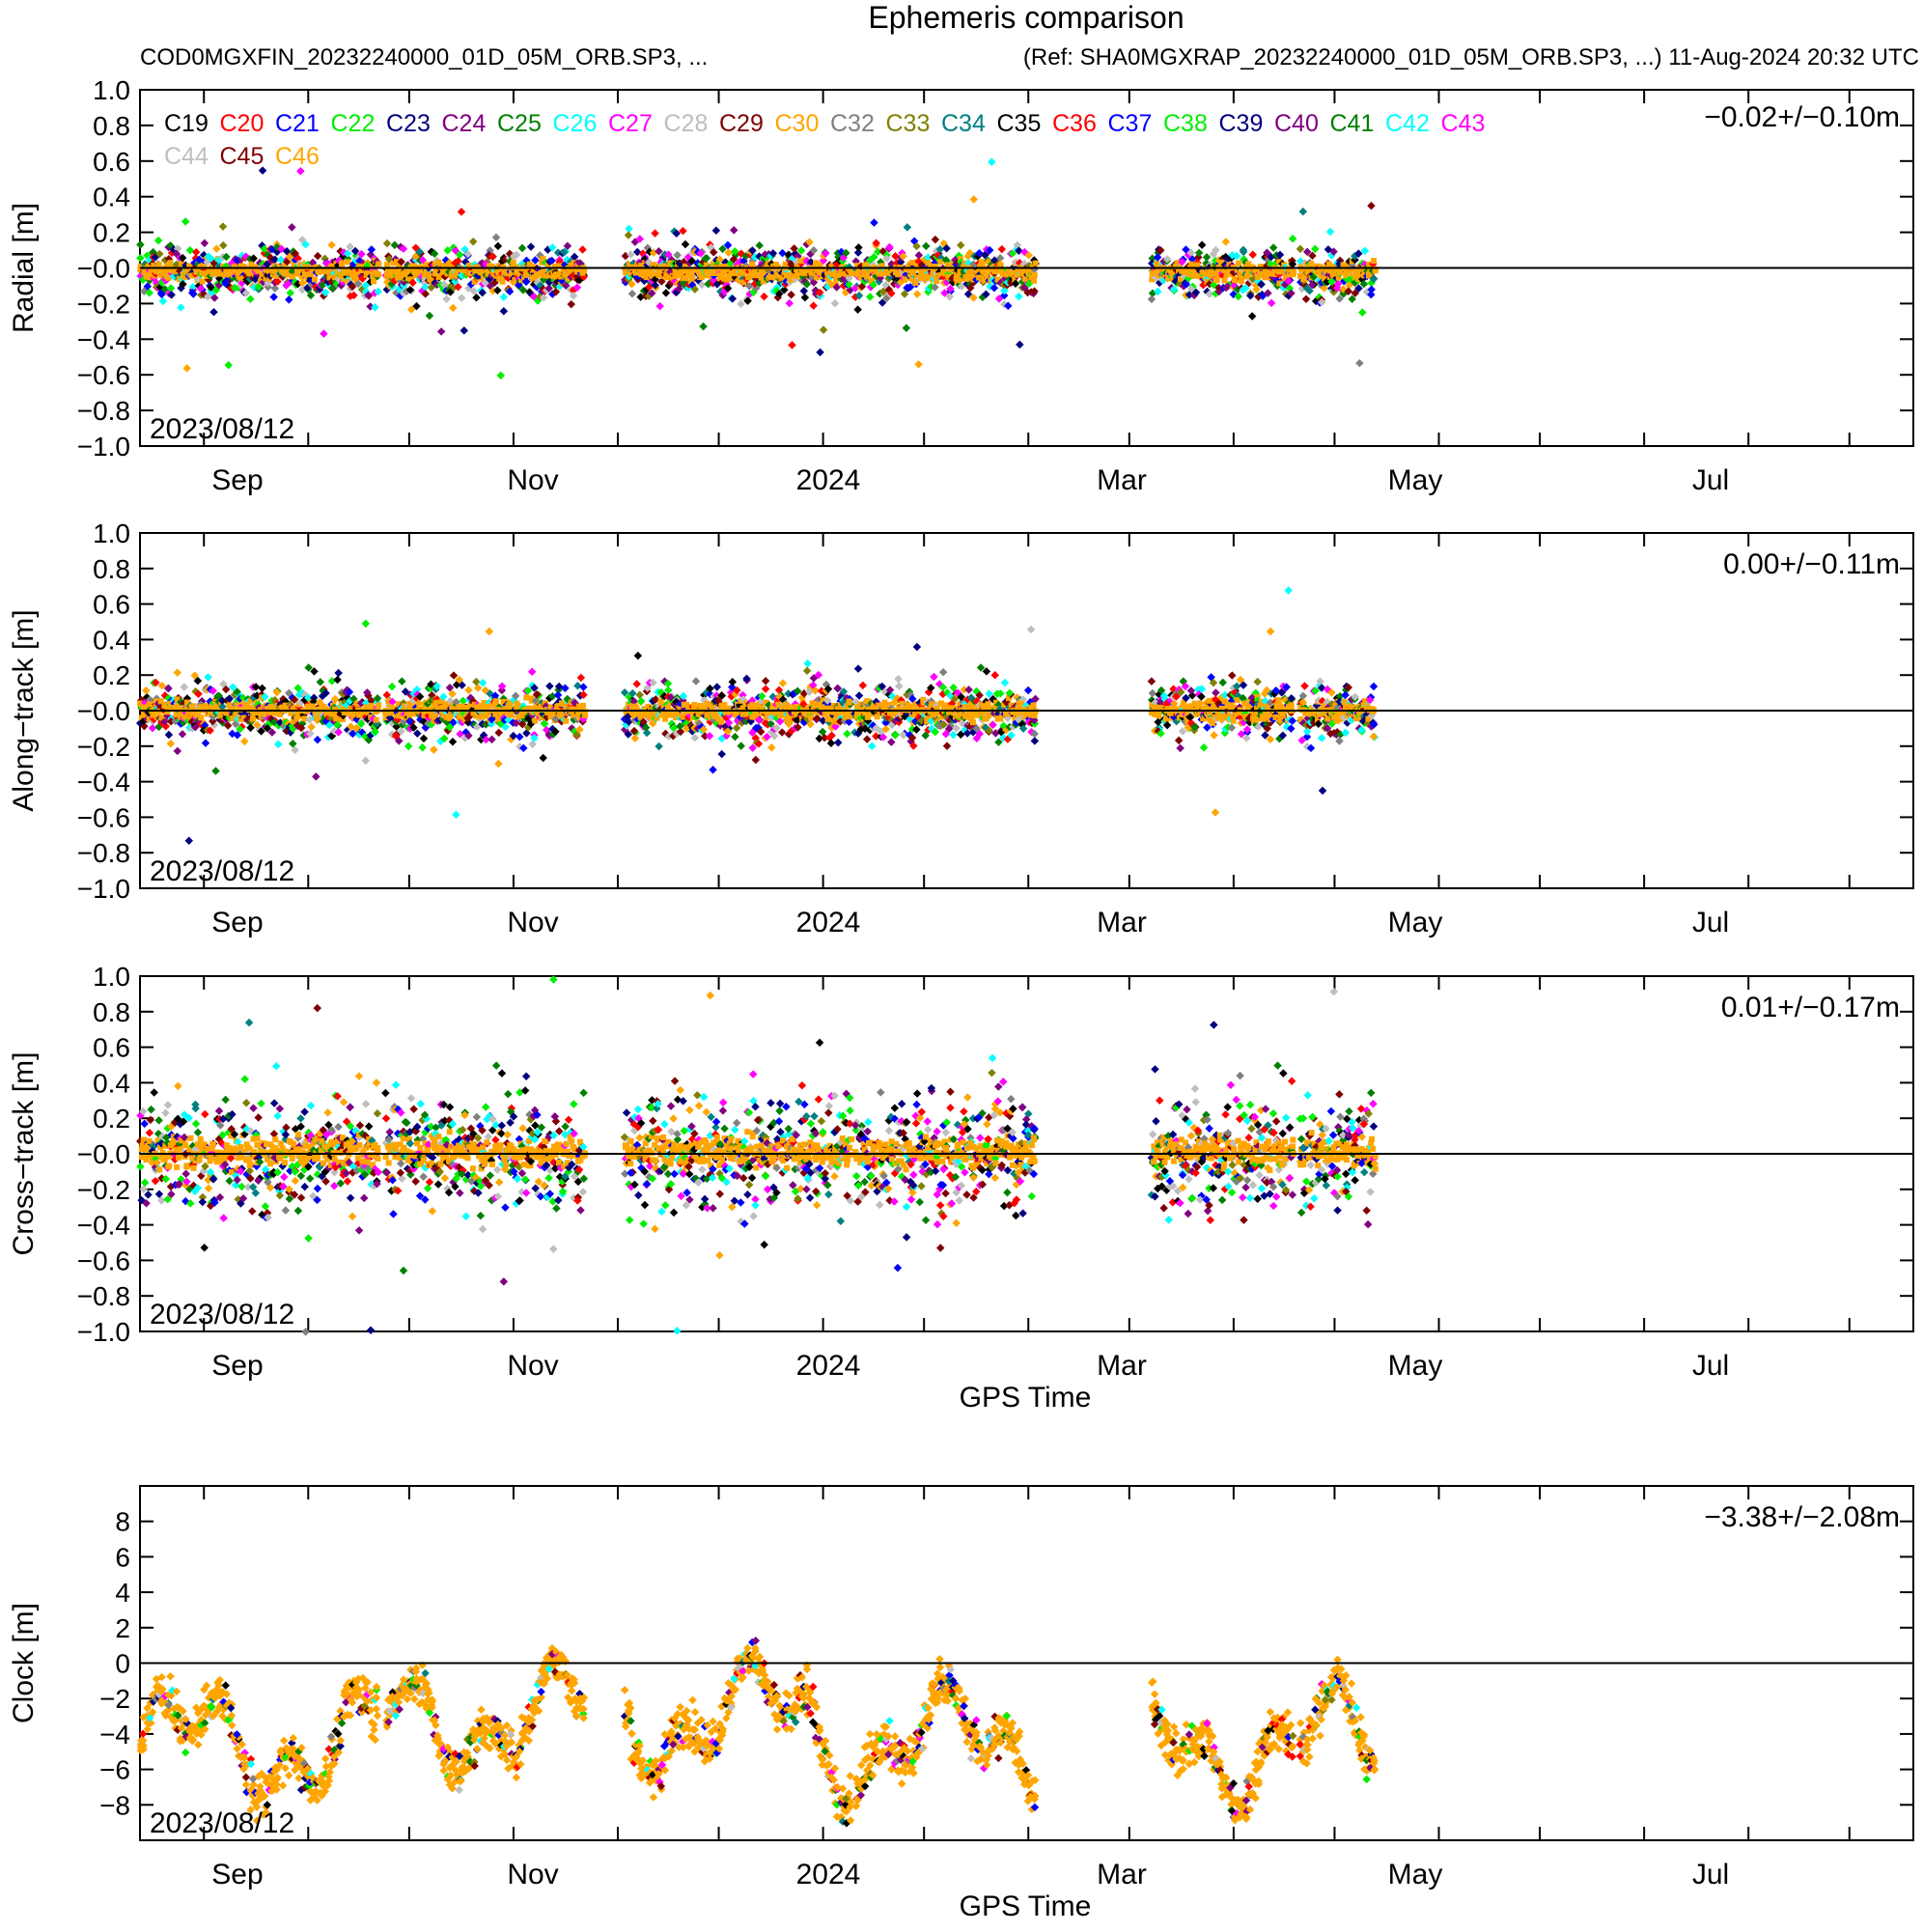  Describe the element at coordinates (1802, 117) in the screenshot. I see `stat-label-radial: −0.02+/−0.10m` at that location.